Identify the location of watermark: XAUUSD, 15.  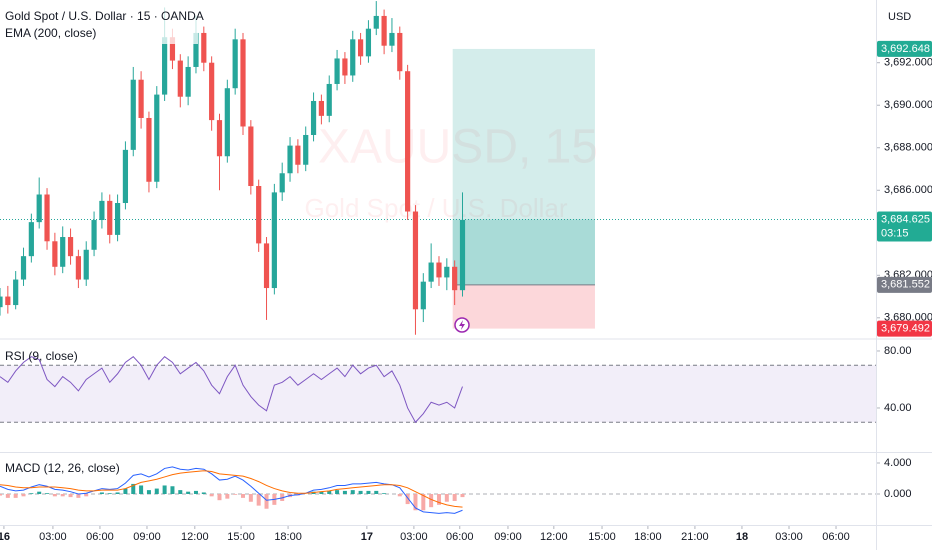
(458, 147).